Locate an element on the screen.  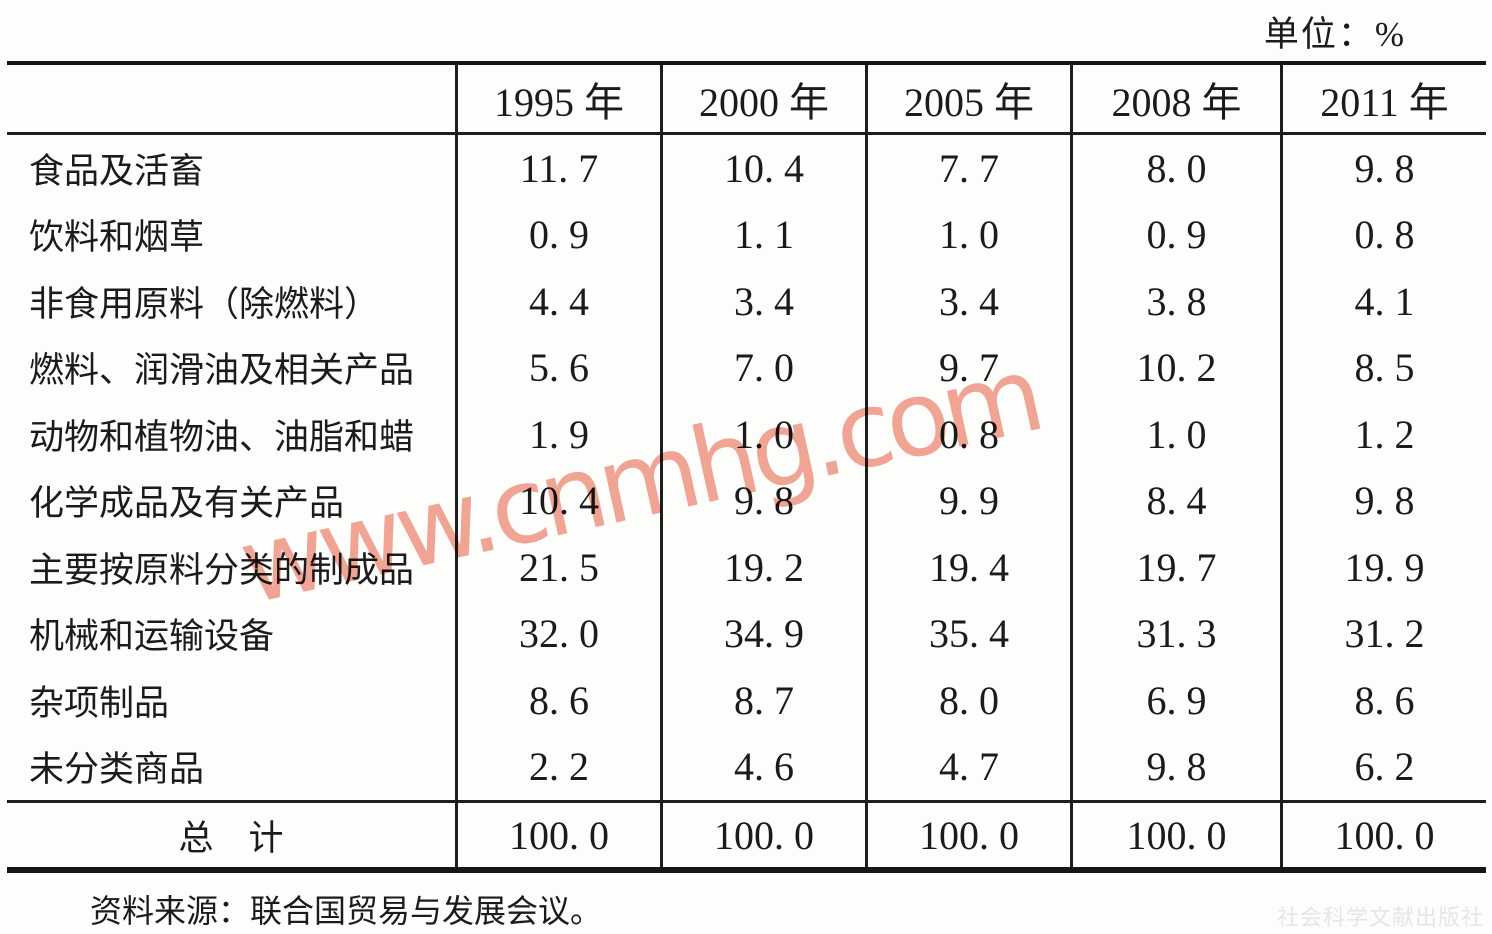
cell-value: 8. 5 is located at coordinates (1383, 367).